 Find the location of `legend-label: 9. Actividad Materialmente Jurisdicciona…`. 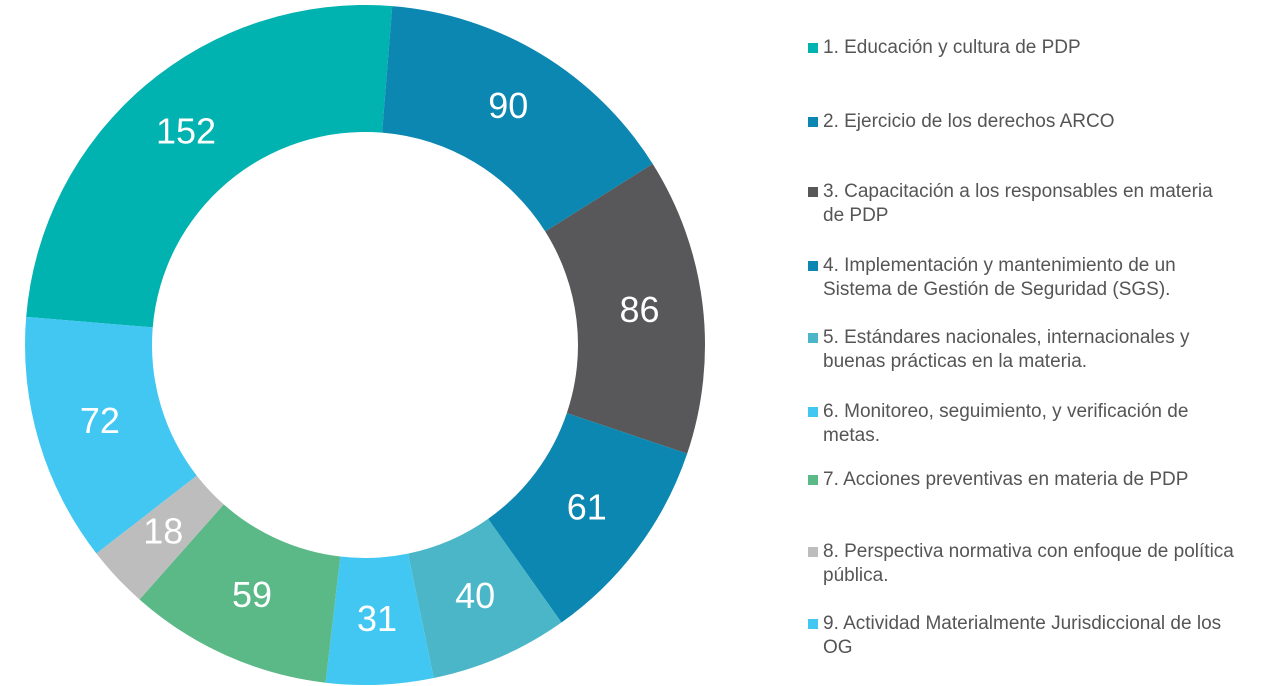

legend-label: 9. Actividad Materialmente Jurisdicciona… is located at coordinates (1022, 635).